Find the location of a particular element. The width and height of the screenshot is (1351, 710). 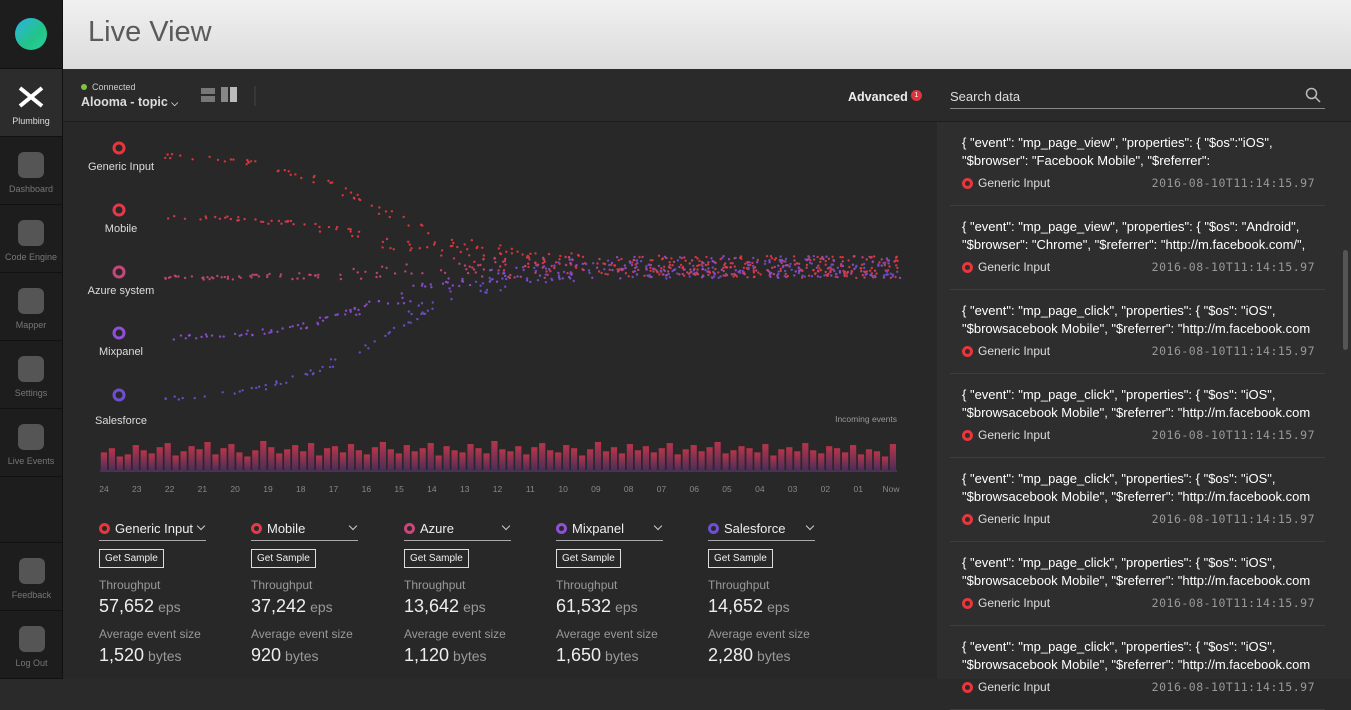

nav-item: Mapper is located at coordinates (31, 307).